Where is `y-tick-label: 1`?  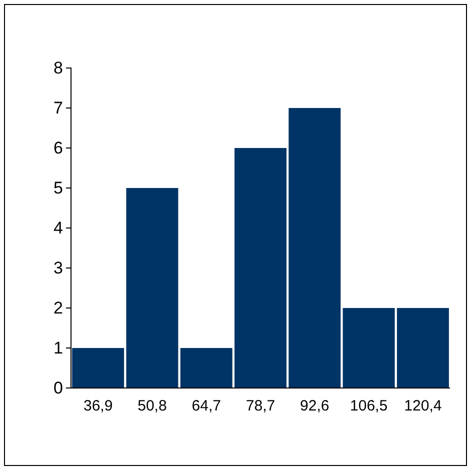
y-tick-label: 1 is located at coordinates (58, 348).